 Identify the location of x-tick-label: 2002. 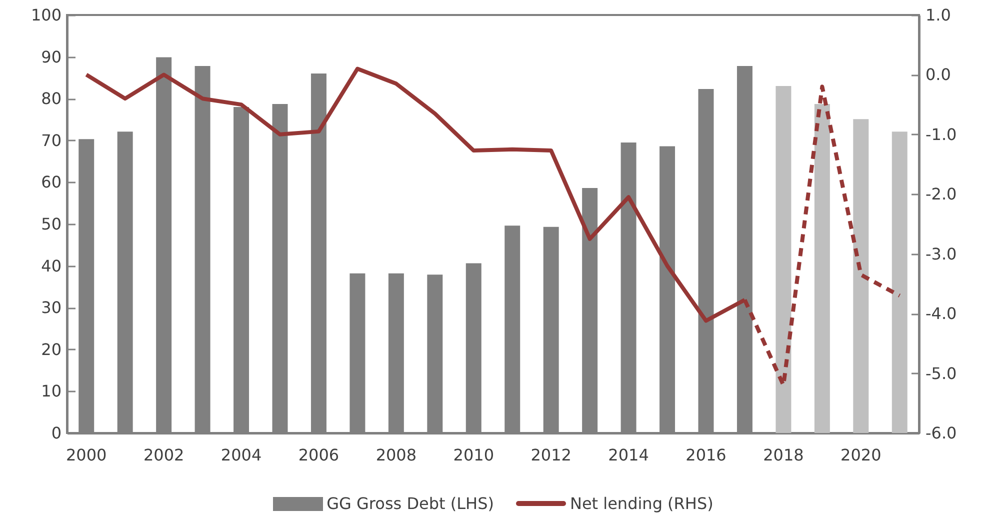
(163, 455).